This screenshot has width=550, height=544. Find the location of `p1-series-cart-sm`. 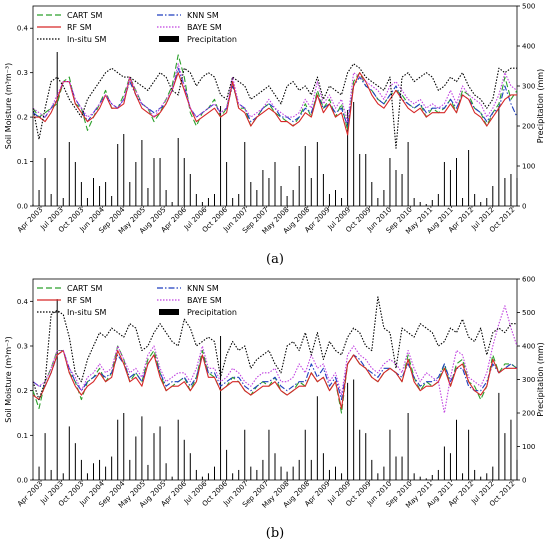

p1-series-cart-sm is located at coordinates (275, 379).